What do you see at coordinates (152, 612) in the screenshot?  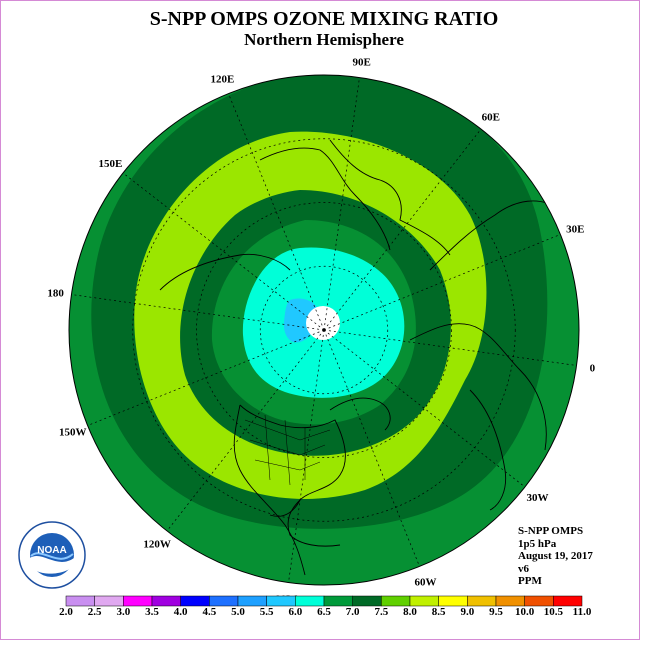 I see `legend-tick-label: 3.5` at bounding box center [152, 612].